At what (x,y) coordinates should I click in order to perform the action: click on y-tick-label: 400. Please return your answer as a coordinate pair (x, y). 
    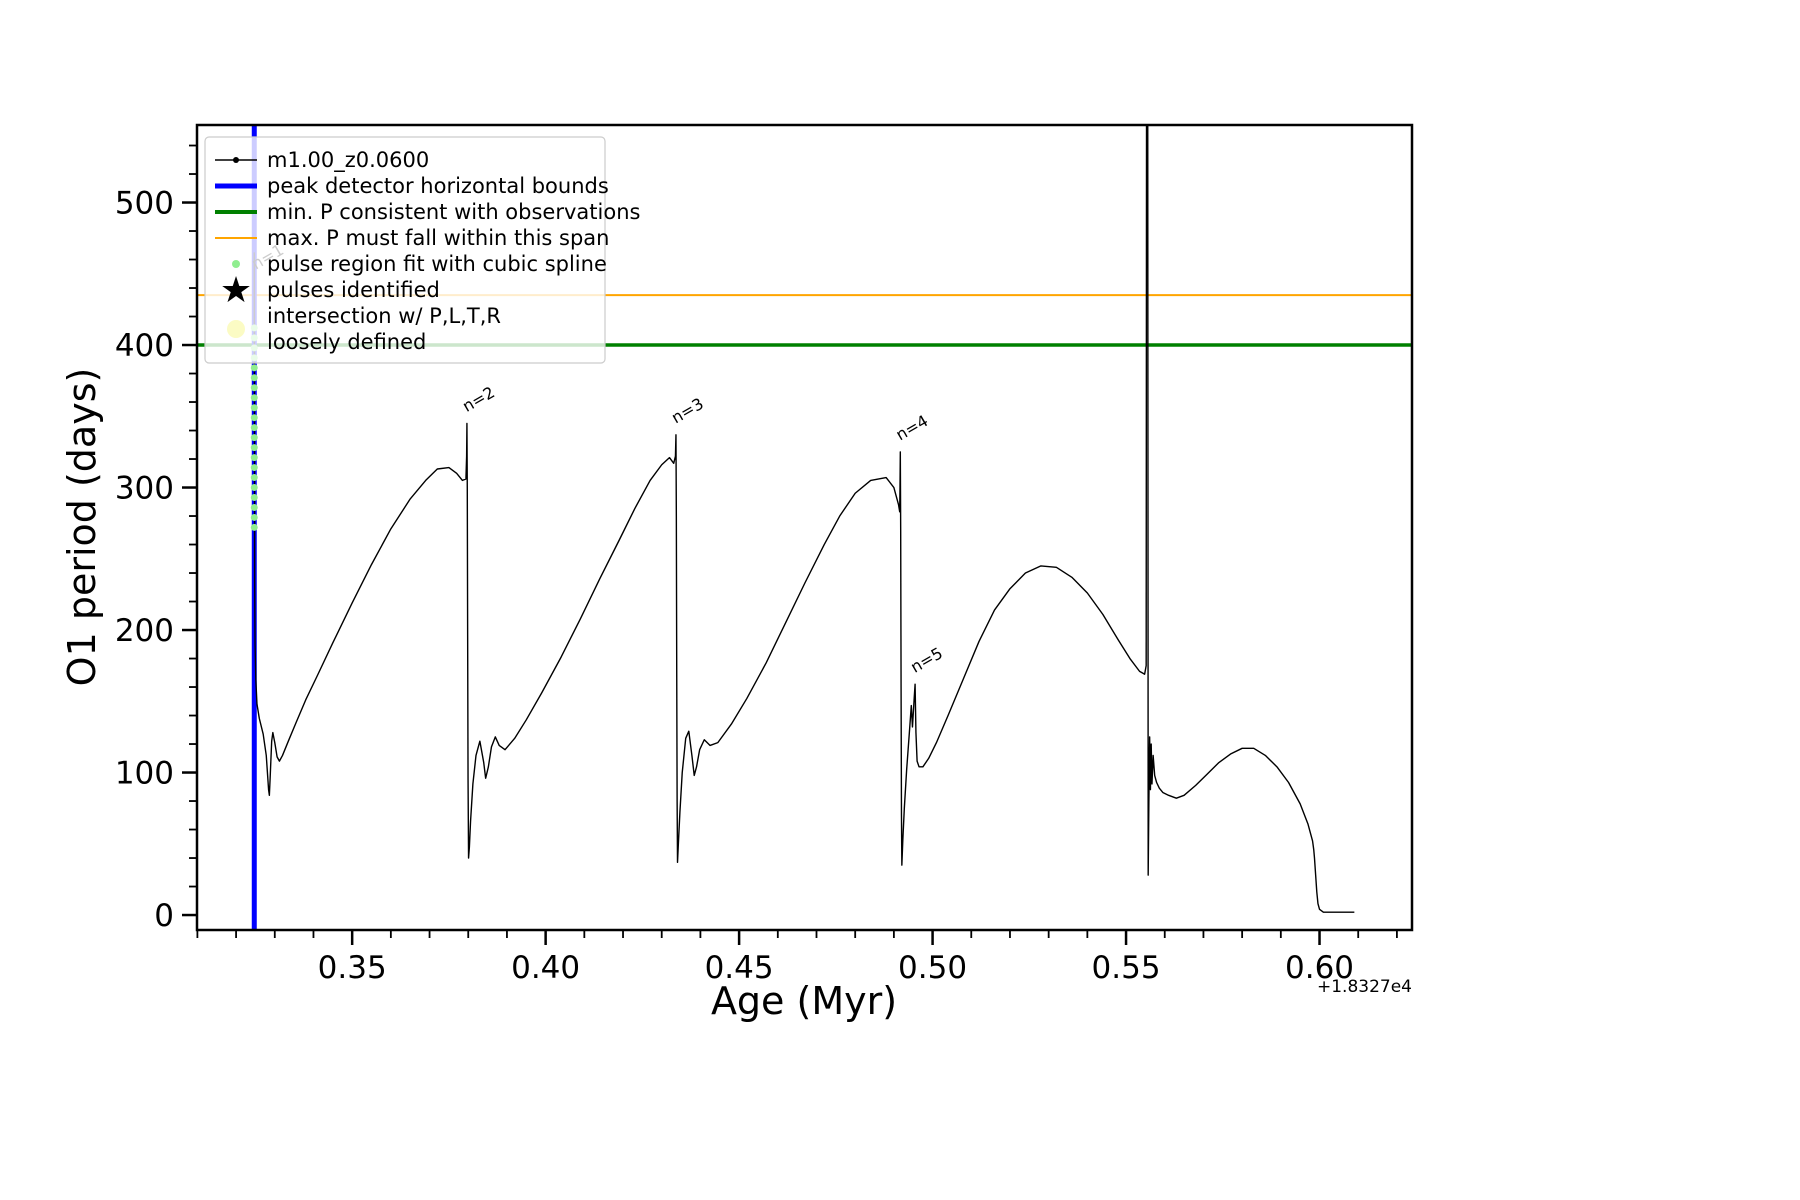
    Looking at the image, I should click on (144, 346).